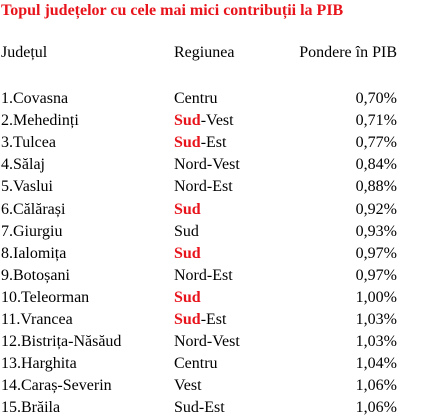 This screenshot has width=431, height=420. What do you see at coordinates (376, 164) in the screenshot?
I see `share-cell: 0,84%` at bounding box center [376, 164].